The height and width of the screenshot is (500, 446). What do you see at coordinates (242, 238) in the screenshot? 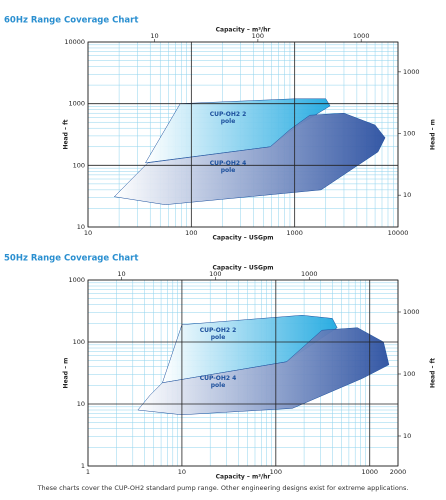
I see `x-axis-label: Capacity – USGpm` at bounding box center [242, 238].